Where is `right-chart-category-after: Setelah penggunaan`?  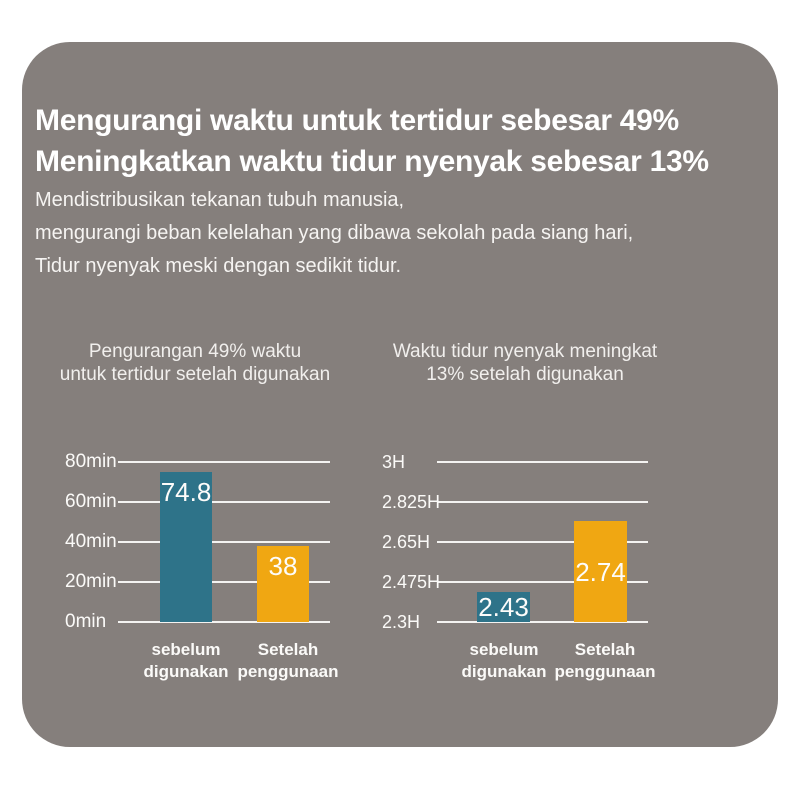 right-chart-category-after: Setelah penggunaan is located at coordinates (605, 661).